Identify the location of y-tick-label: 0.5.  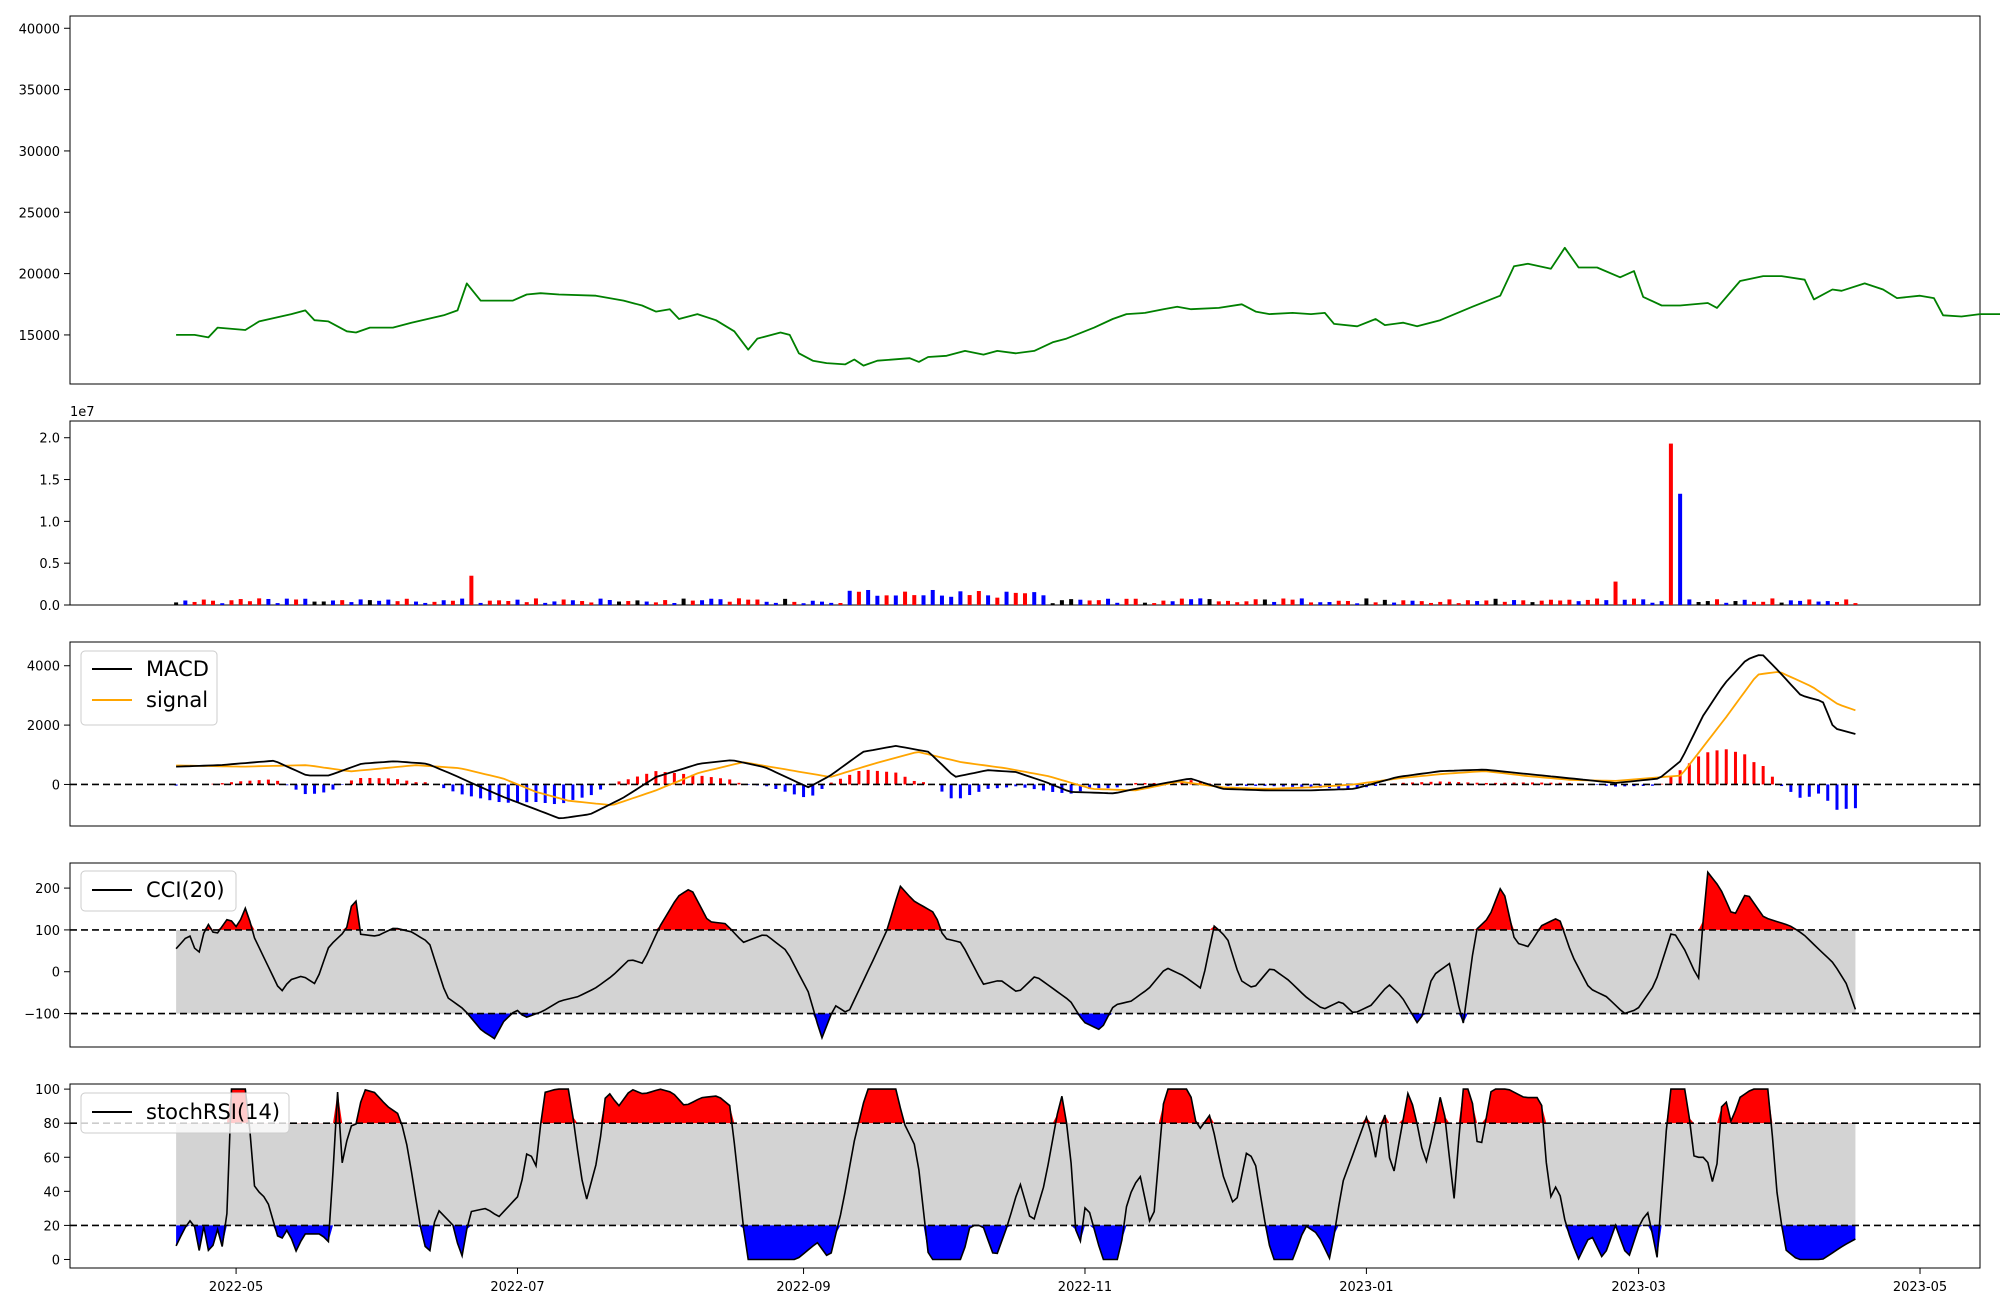
(49, 564).